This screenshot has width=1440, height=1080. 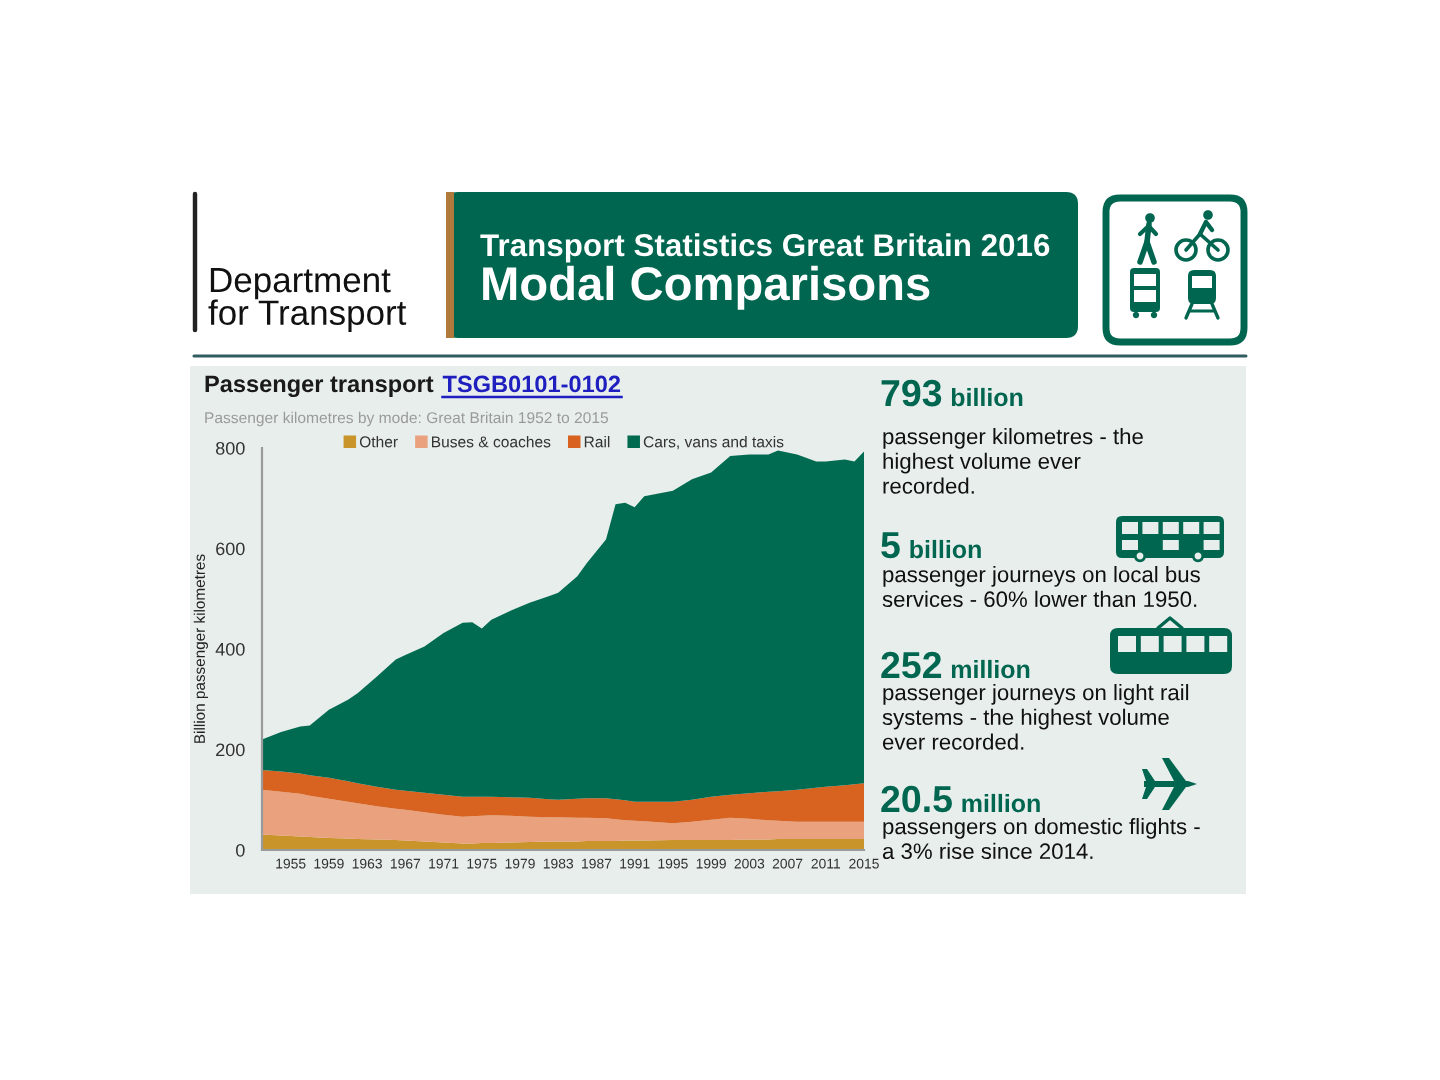 I want to click on text: 252 million, so click(x=955, y=665).